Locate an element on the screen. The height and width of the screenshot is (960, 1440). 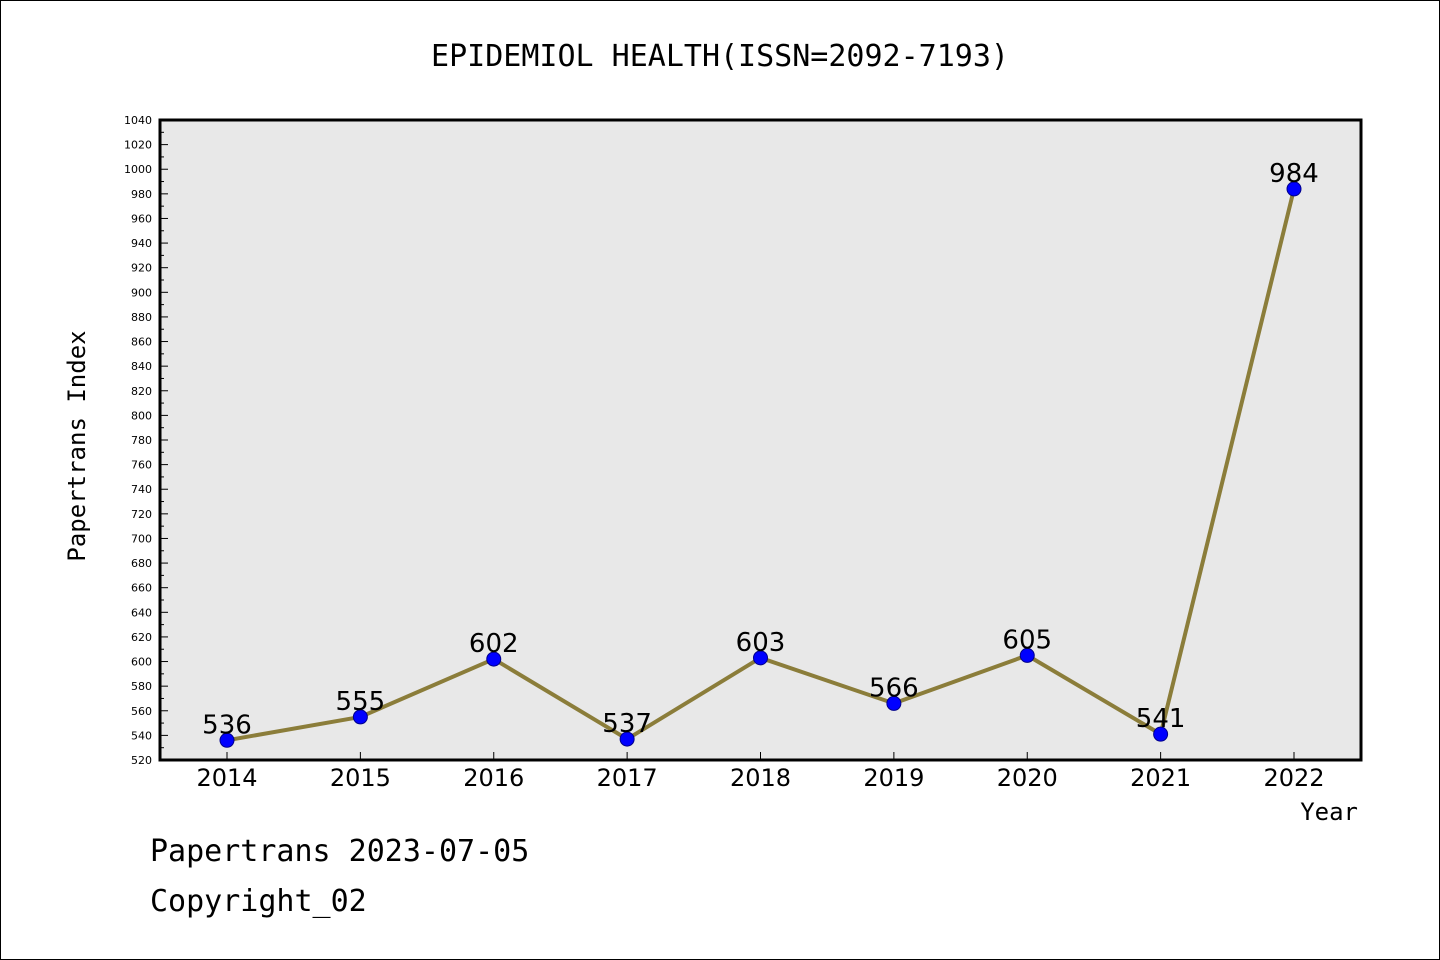
y-tick-label: 1020 is located at coordinates (138, 145).